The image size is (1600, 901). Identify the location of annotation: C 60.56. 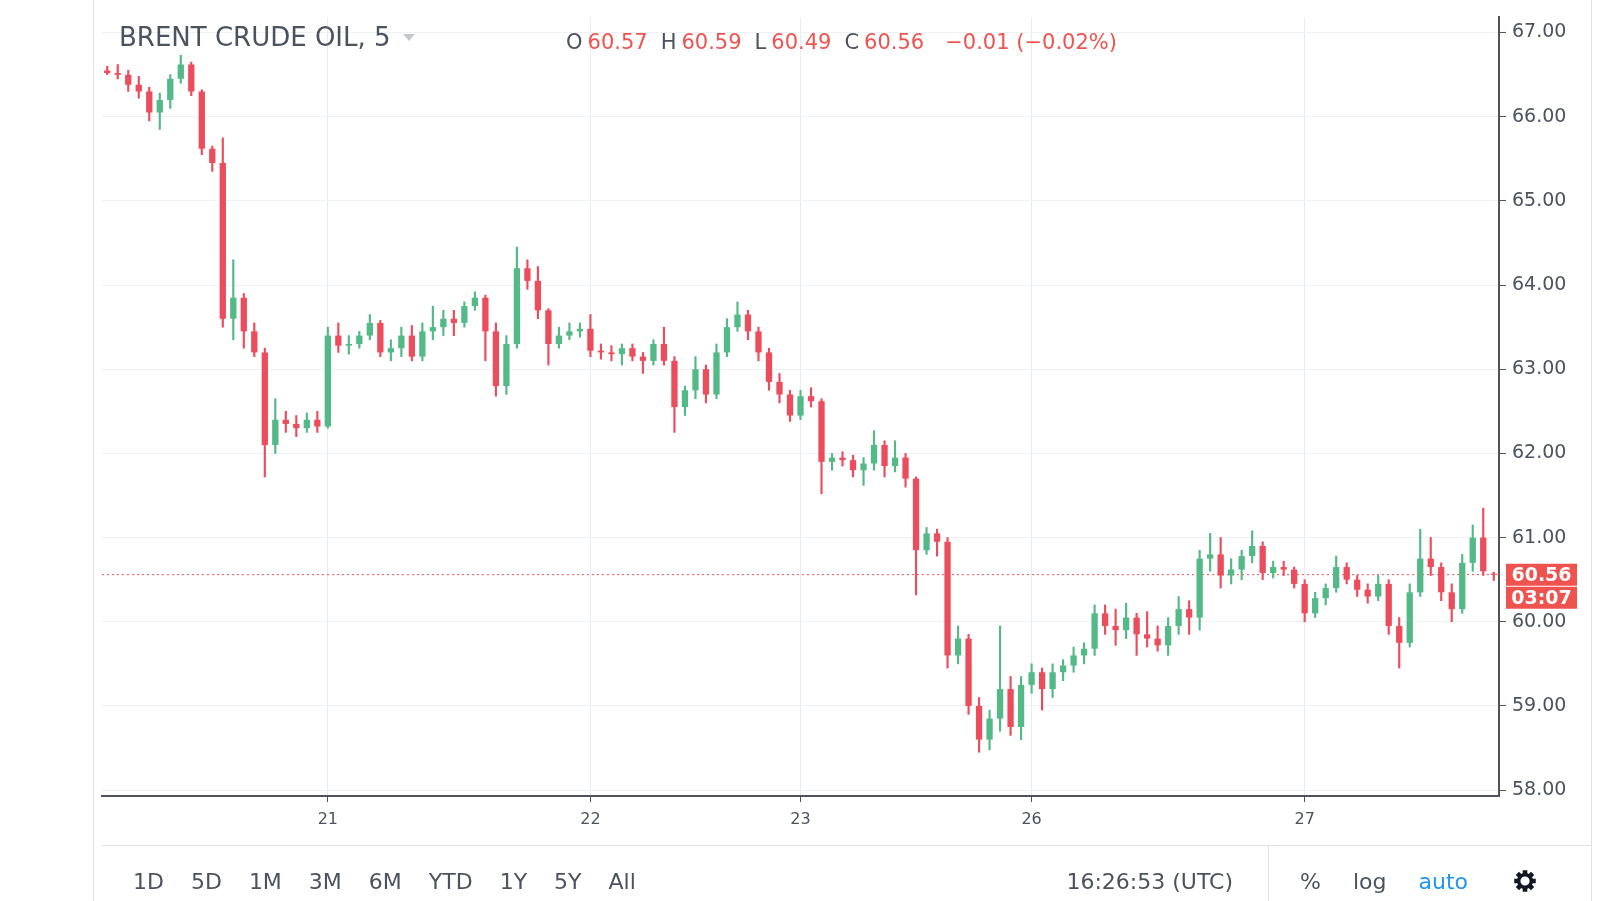
(884, 42).